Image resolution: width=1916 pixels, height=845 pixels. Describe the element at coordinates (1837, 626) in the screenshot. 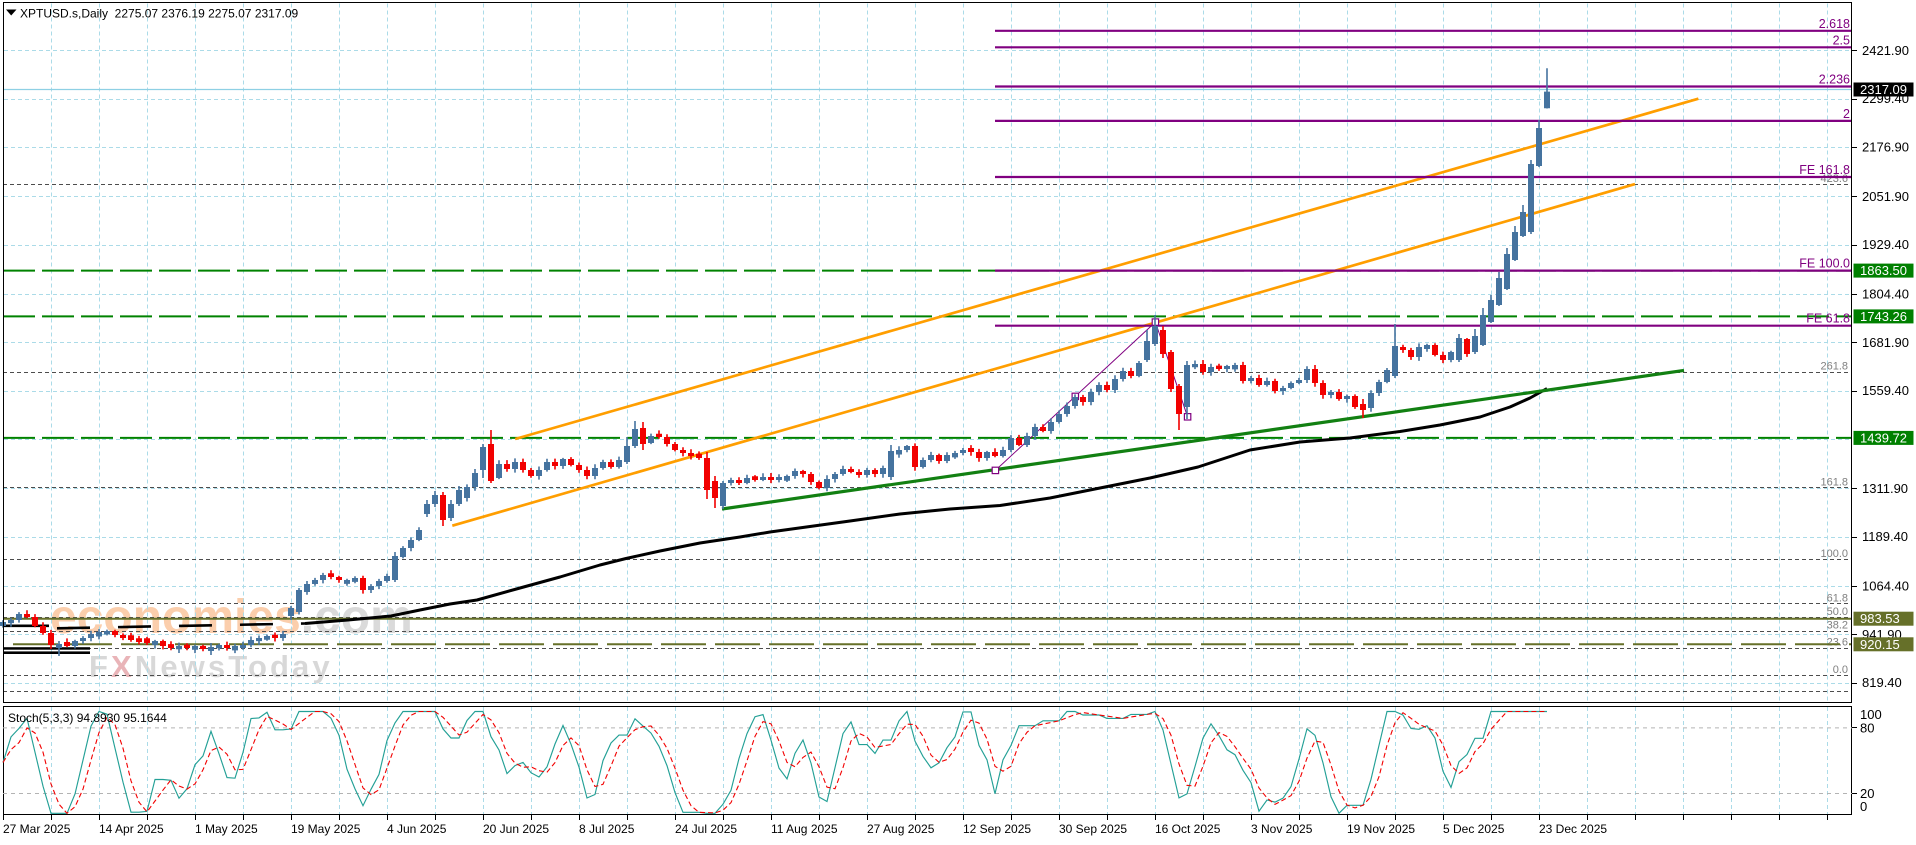

I see `svg-text: 38.2` at that location.